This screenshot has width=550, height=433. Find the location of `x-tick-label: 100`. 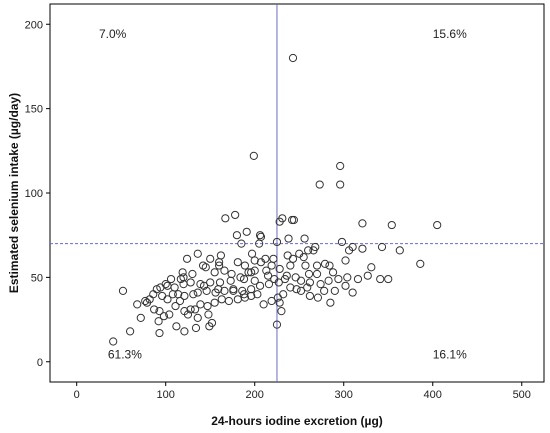

x-tick-label: 100 is located at coordinates (166, 395).